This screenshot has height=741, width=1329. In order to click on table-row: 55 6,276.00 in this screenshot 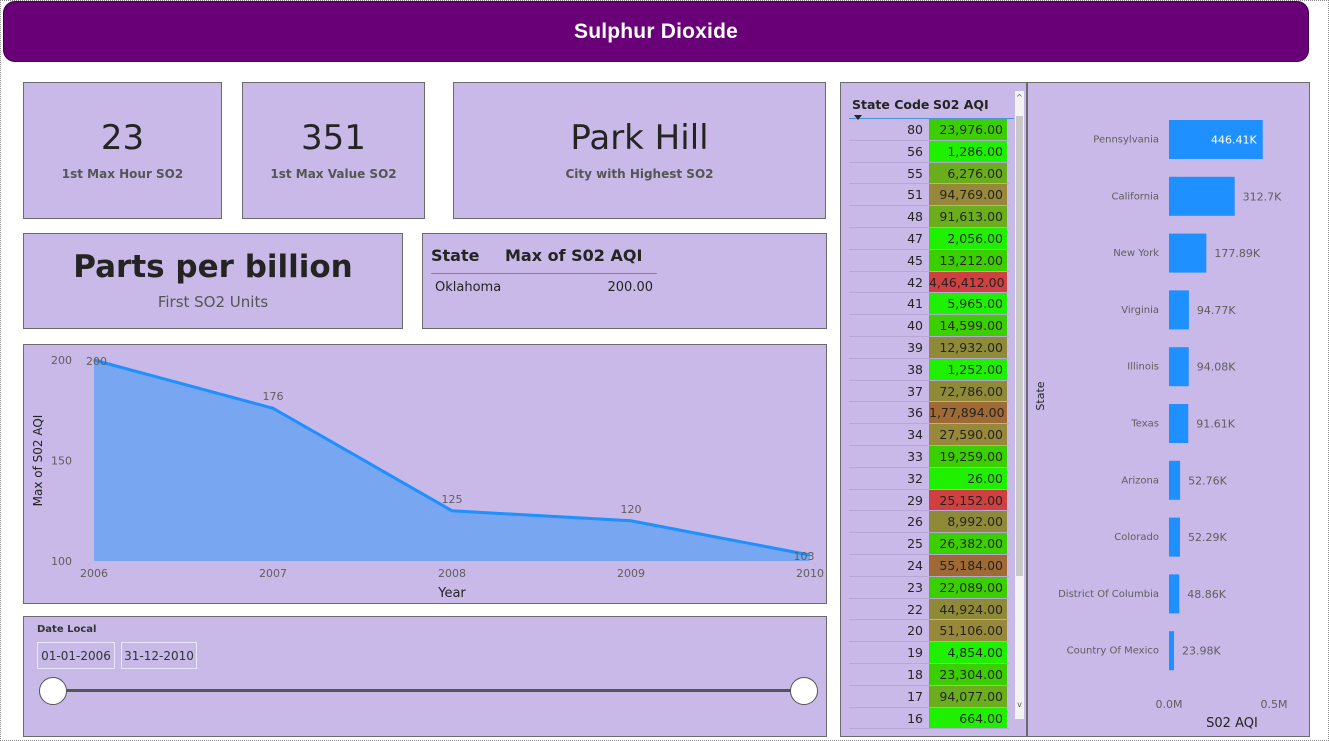, I will do `click(929, 173)`.